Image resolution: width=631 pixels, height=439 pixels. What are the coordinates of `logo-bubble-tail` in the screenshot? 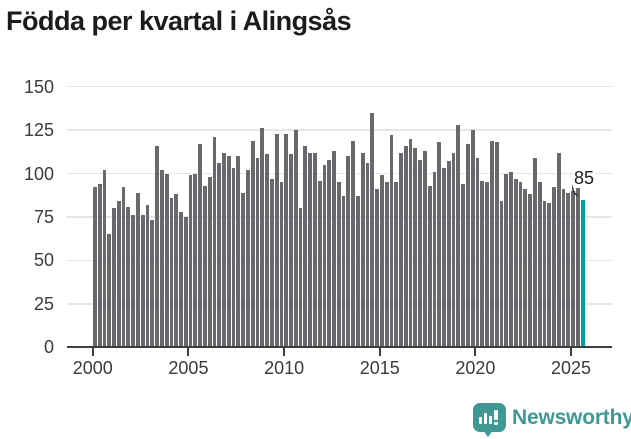 It's located at (488, 433).